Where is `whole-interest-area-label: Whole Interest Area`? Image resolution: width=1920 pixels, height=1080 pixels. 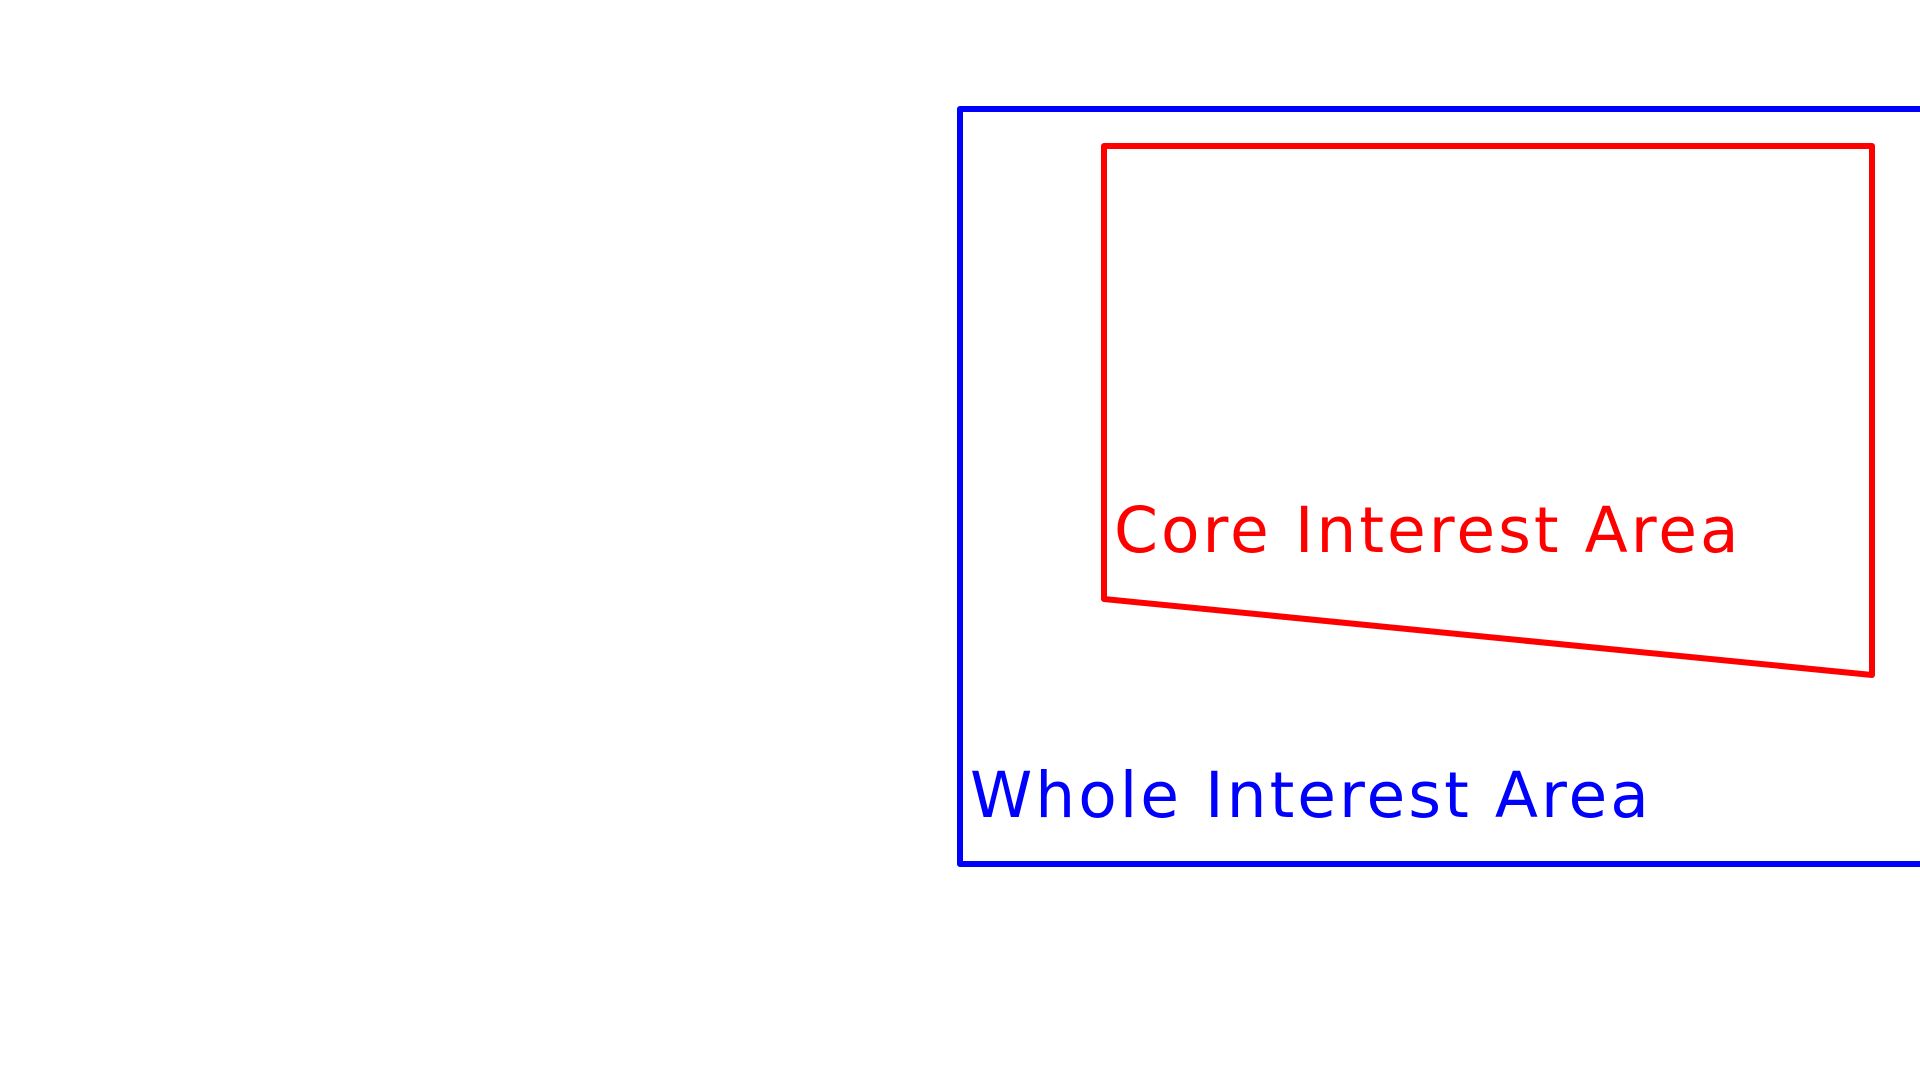
whole-interest-area-label: Whole Interest Area is located at coordinates (1311, 795).